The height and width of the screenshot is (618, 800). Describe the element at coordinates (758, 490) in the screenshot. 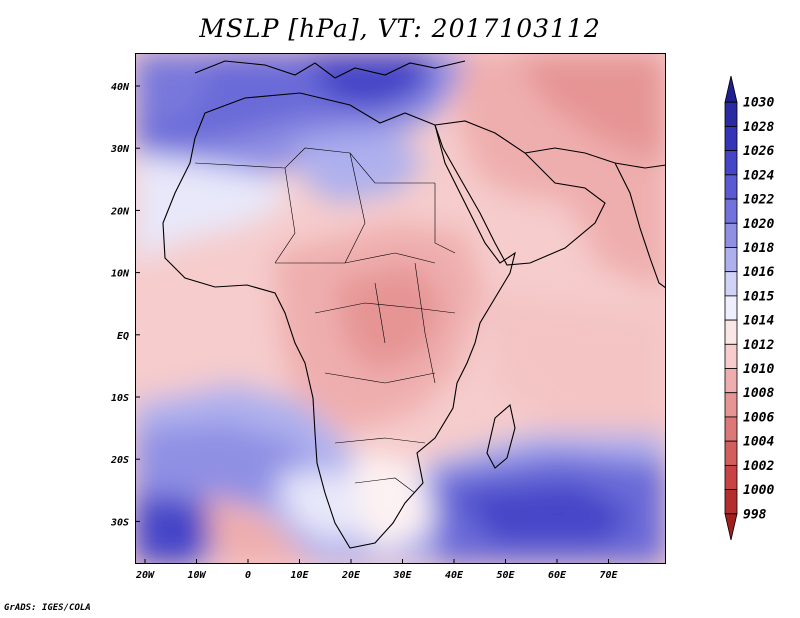

I see `colorbar-level: 1000` at that location.